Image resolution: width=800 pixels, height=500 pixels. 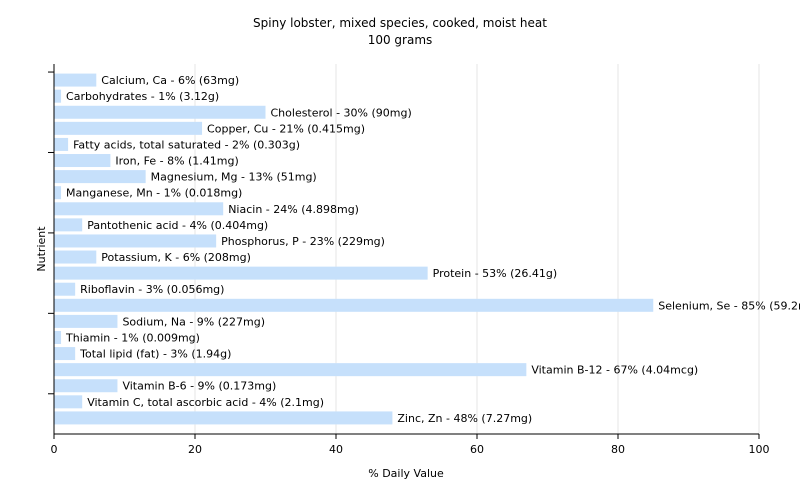 I want to click on bar-label: Cholesterol - 30% (90mg), so click(x=341, y=112).